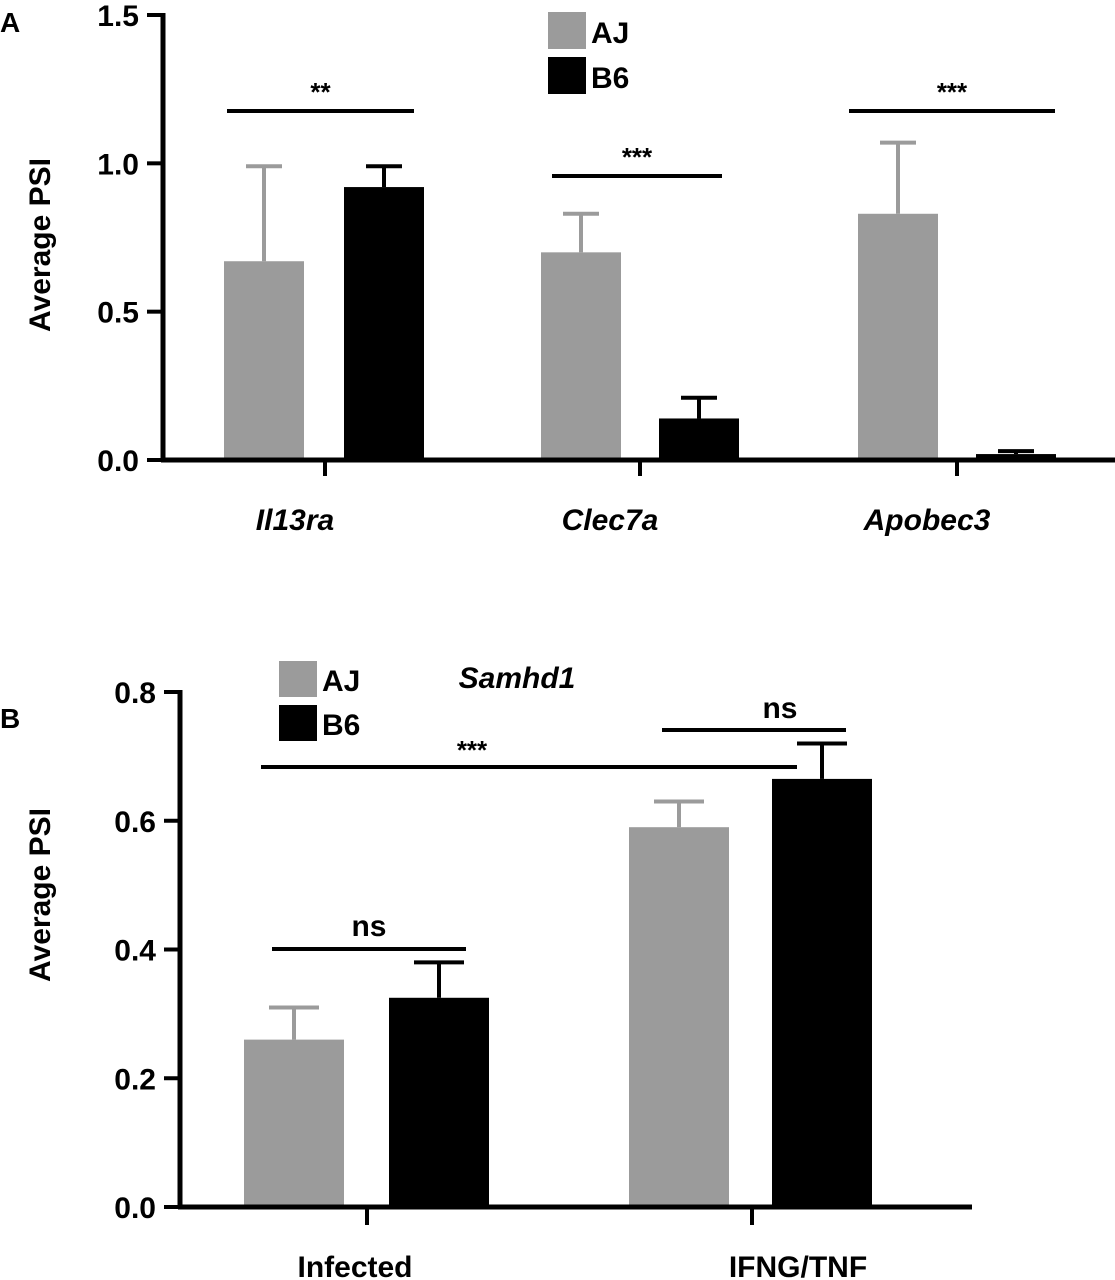 The image size is (1115, 1280). What do you see at coordinates (798, 1265) in the screenshot?
I see `x-tick-label-b-1: IFNG/TNF` at bounding box center [798, 1265].